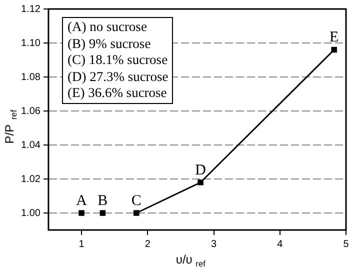  I want to click on annotation: (D) 27.3% sucrose, so click(117, 76).